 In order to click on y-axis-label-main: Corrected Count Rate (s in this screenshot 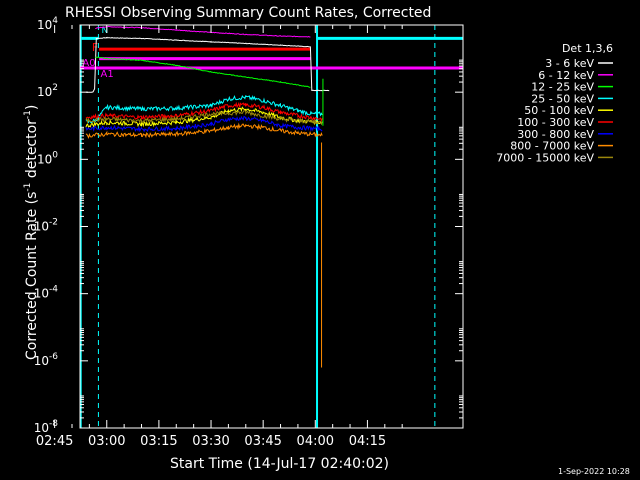, I will do `click(32, 276)`.